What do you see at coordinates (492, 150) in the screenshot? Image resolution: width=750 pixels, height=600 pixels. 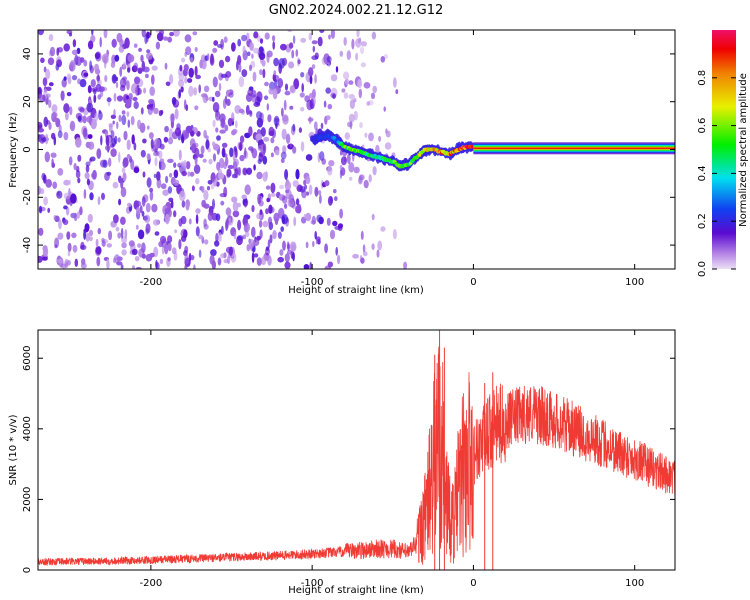 I see `spectrogram-ridge` at bounding box center [492, 150].